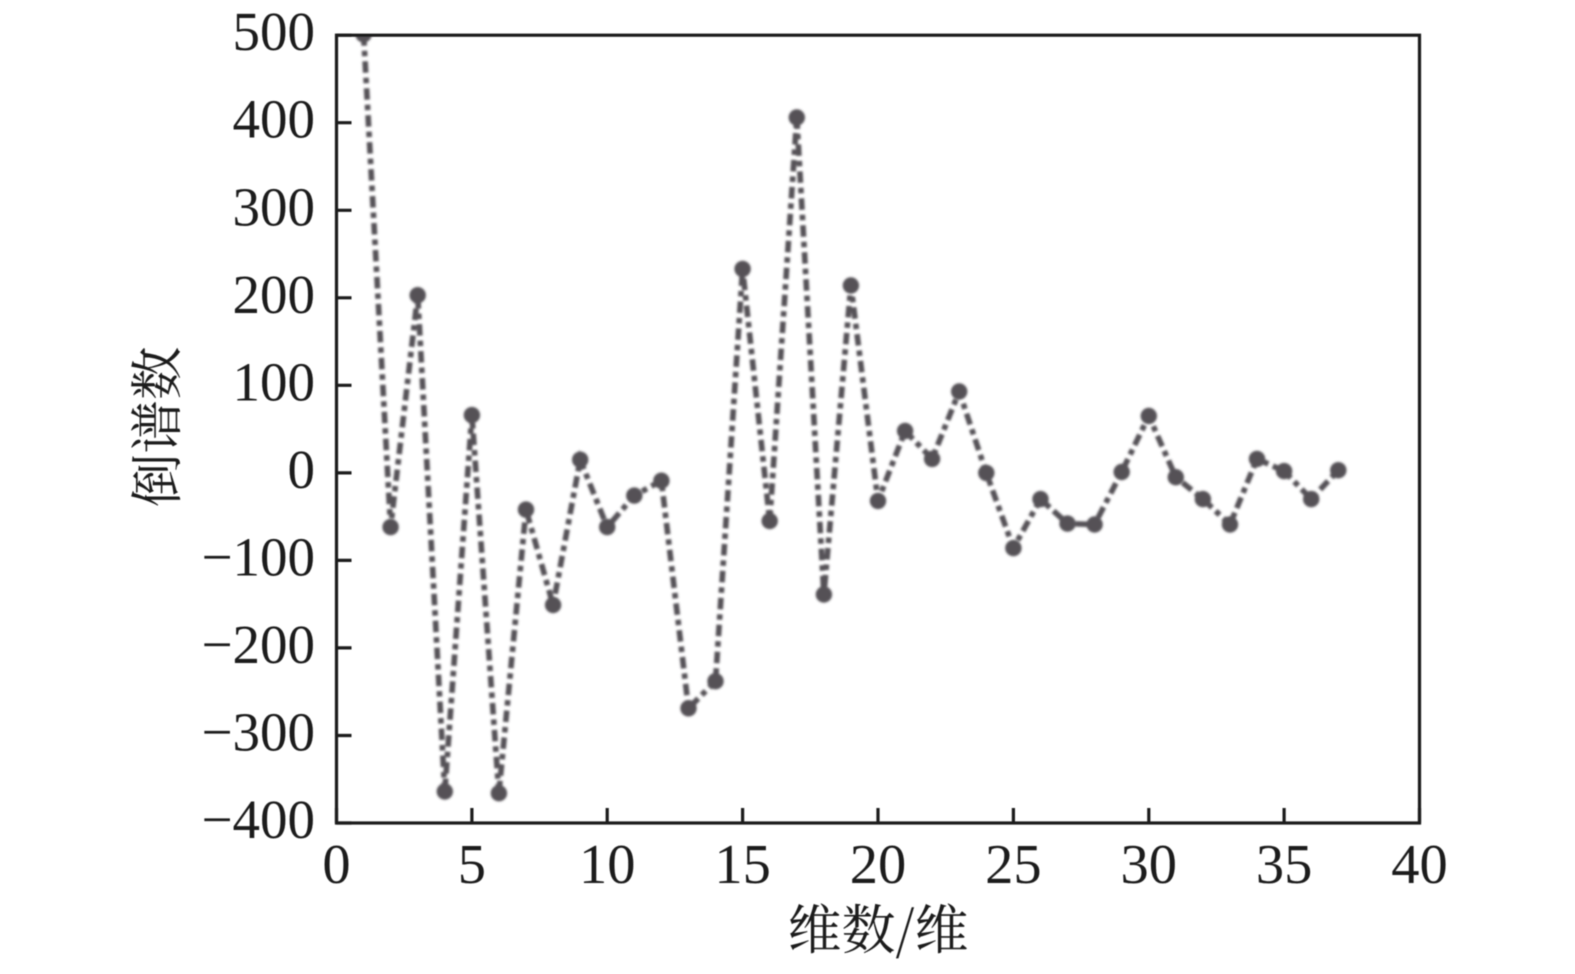 The width and height of the screenshot is (1575, 974). Describe the element at coordinates (1149, 865) in the screenshot. I see `svg-text: 30` at that location.